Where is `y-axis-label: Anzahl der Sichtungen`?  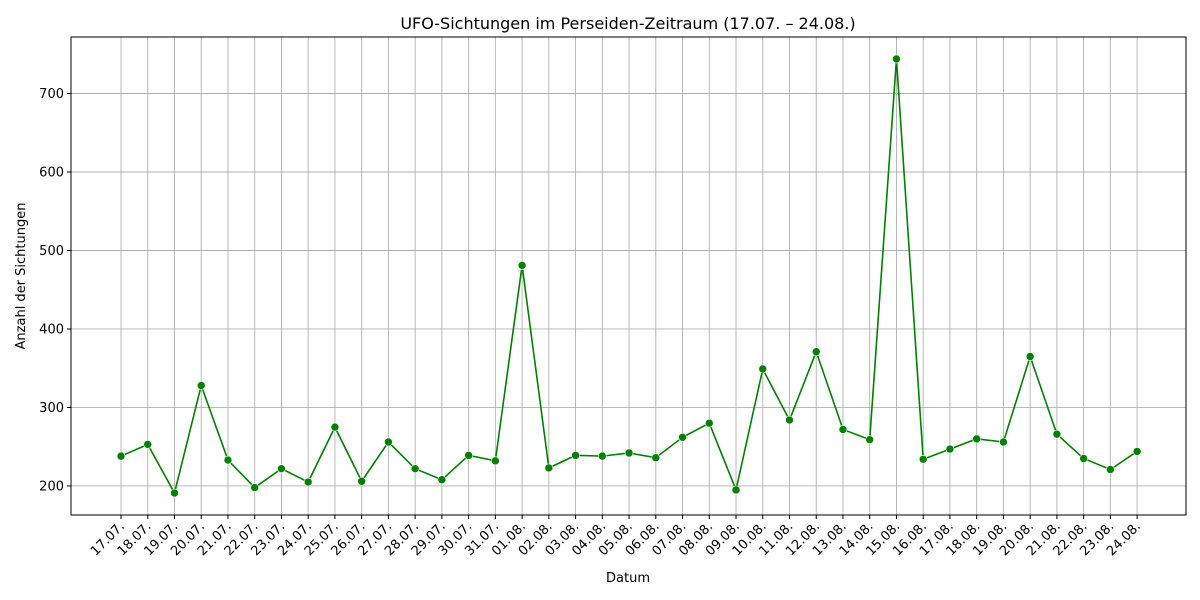 y-axis-label: Anzahl der Sichtungen is located at coordinates (21, 276).